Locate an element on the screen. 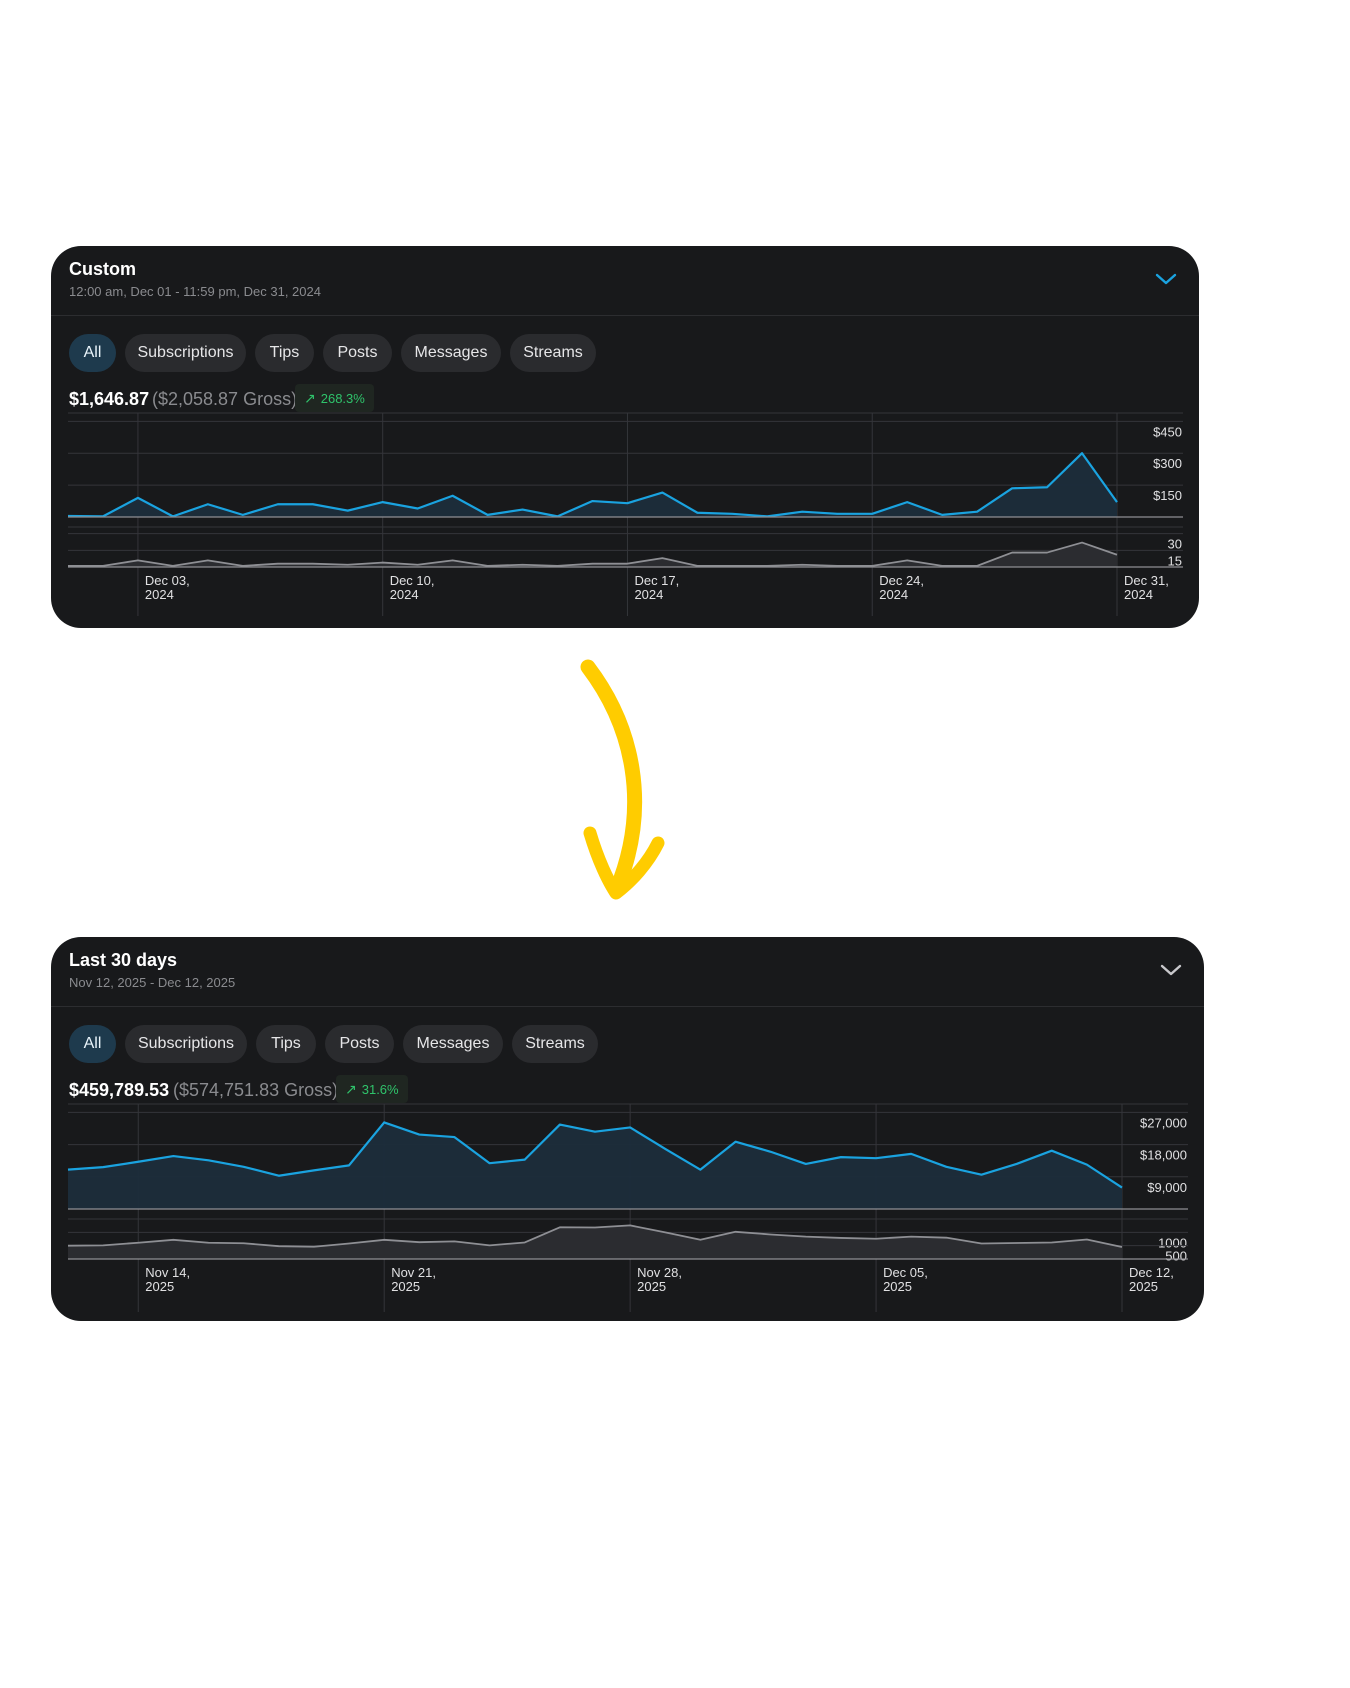 Image resolution: width=1350 pixels, height=1688 pixels. change-badge: ↗ 31.6% is located at coordinates (372, 1089).